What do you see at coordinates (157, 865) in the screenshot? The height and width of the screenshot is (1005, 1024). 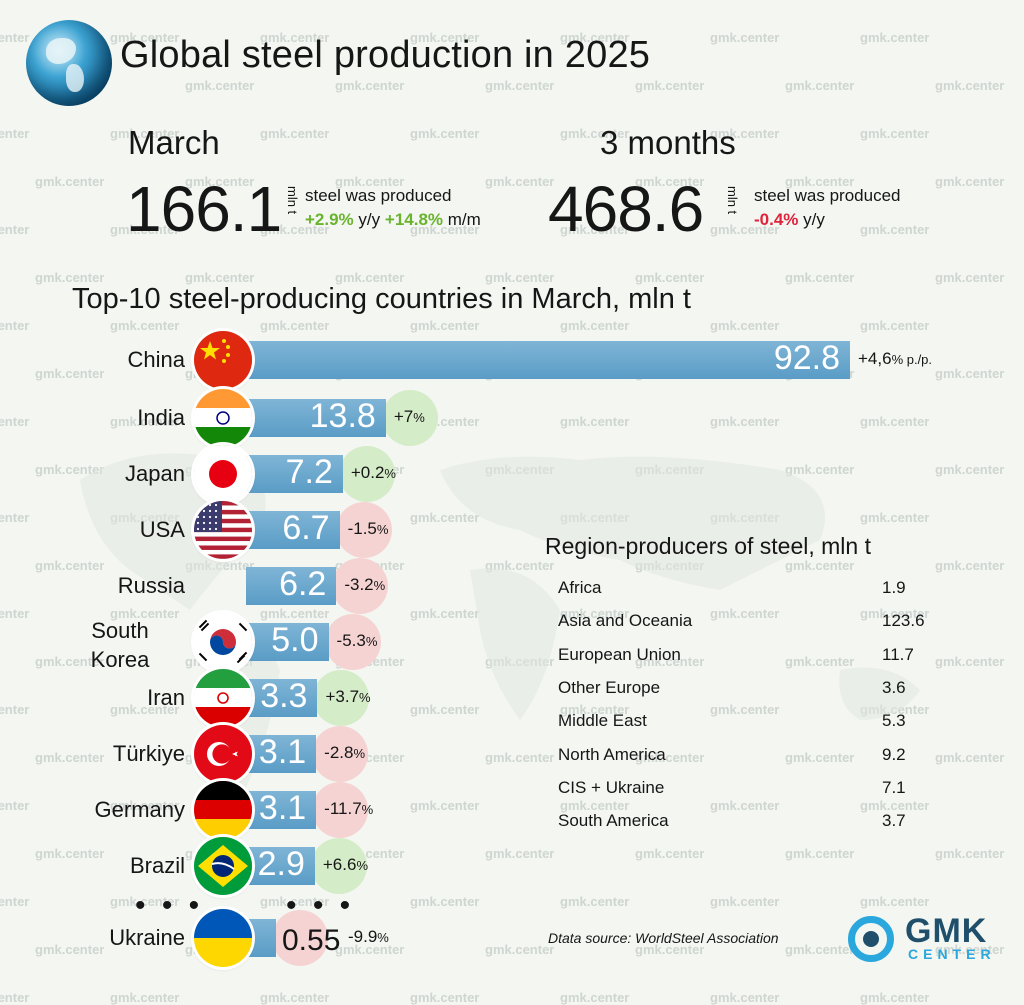 I see `country-label: Brazil` at bounding box center [157, 865].